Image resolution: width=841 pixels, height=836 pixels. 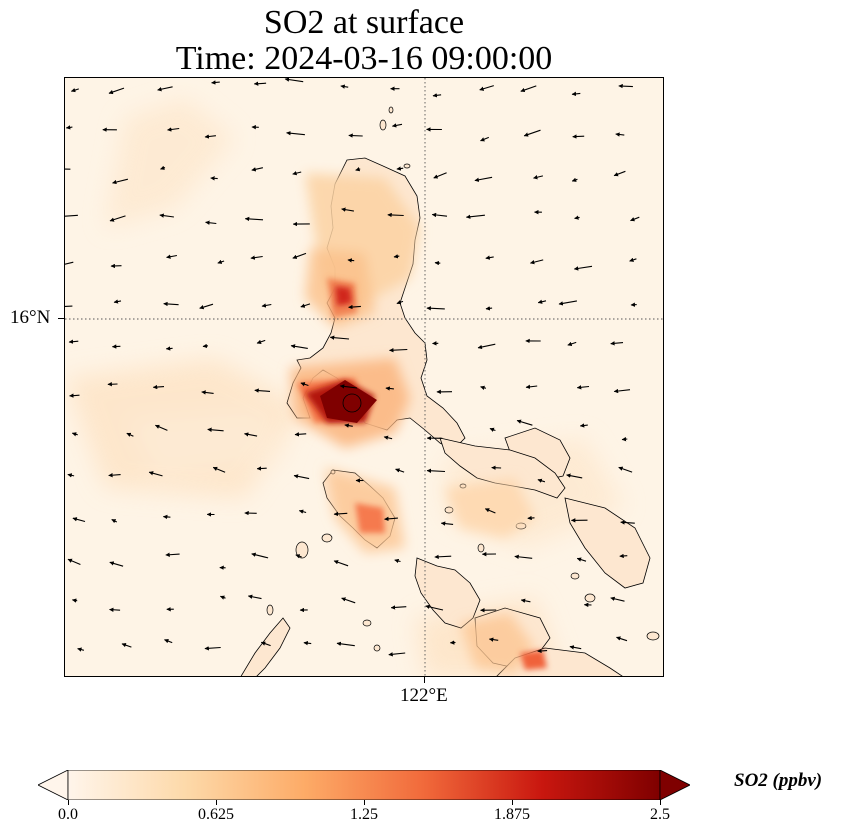 I want to click on colorbar-tick-label: 0.0, so click(x=68, y=814).